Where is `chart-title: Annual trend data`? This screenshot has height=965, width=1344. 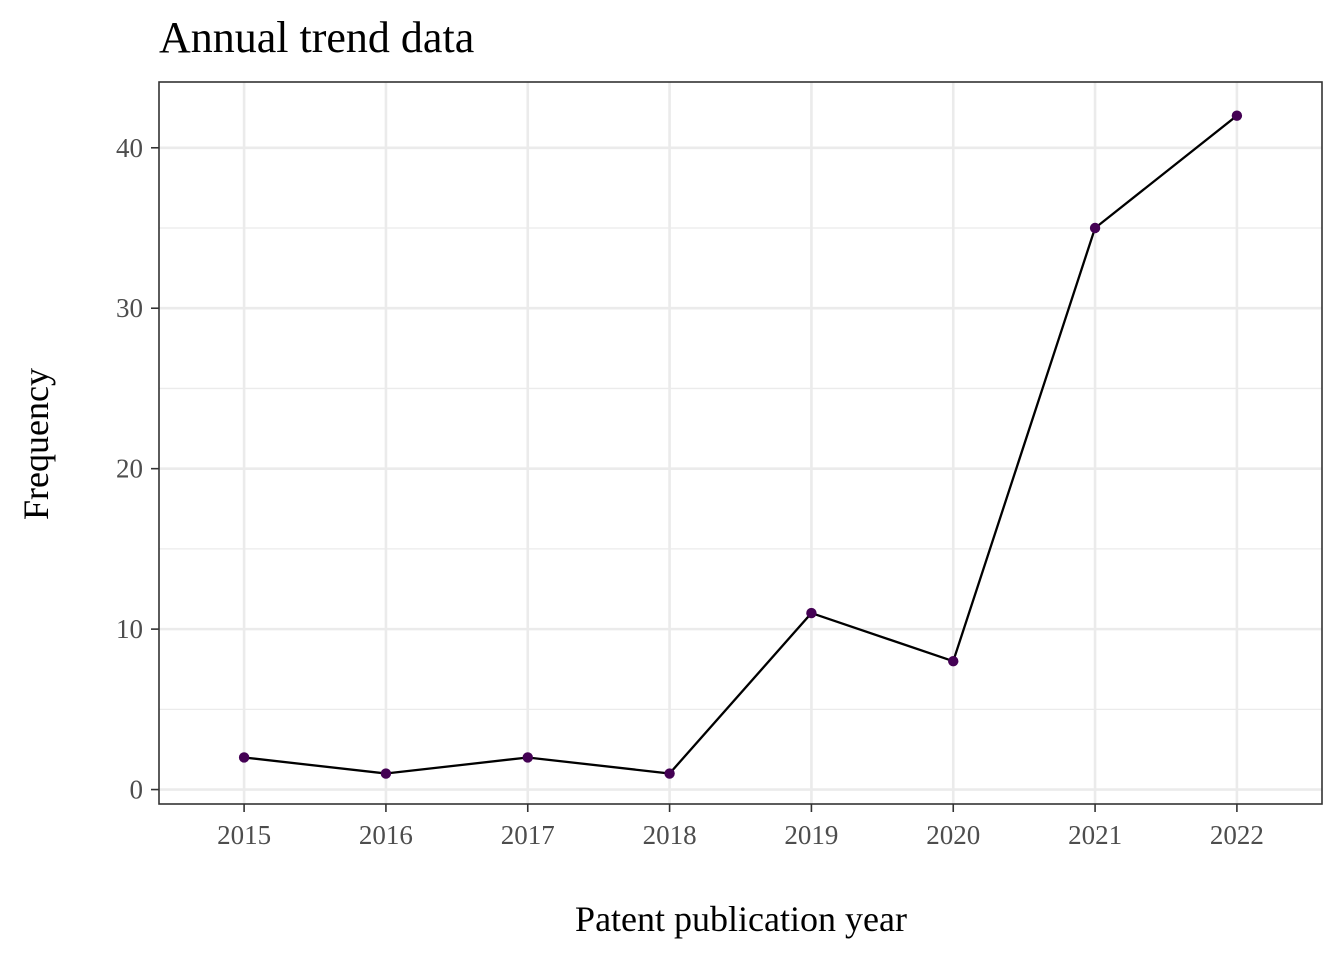
chart-title: Annual trend data is located at coordinates (316, 37).